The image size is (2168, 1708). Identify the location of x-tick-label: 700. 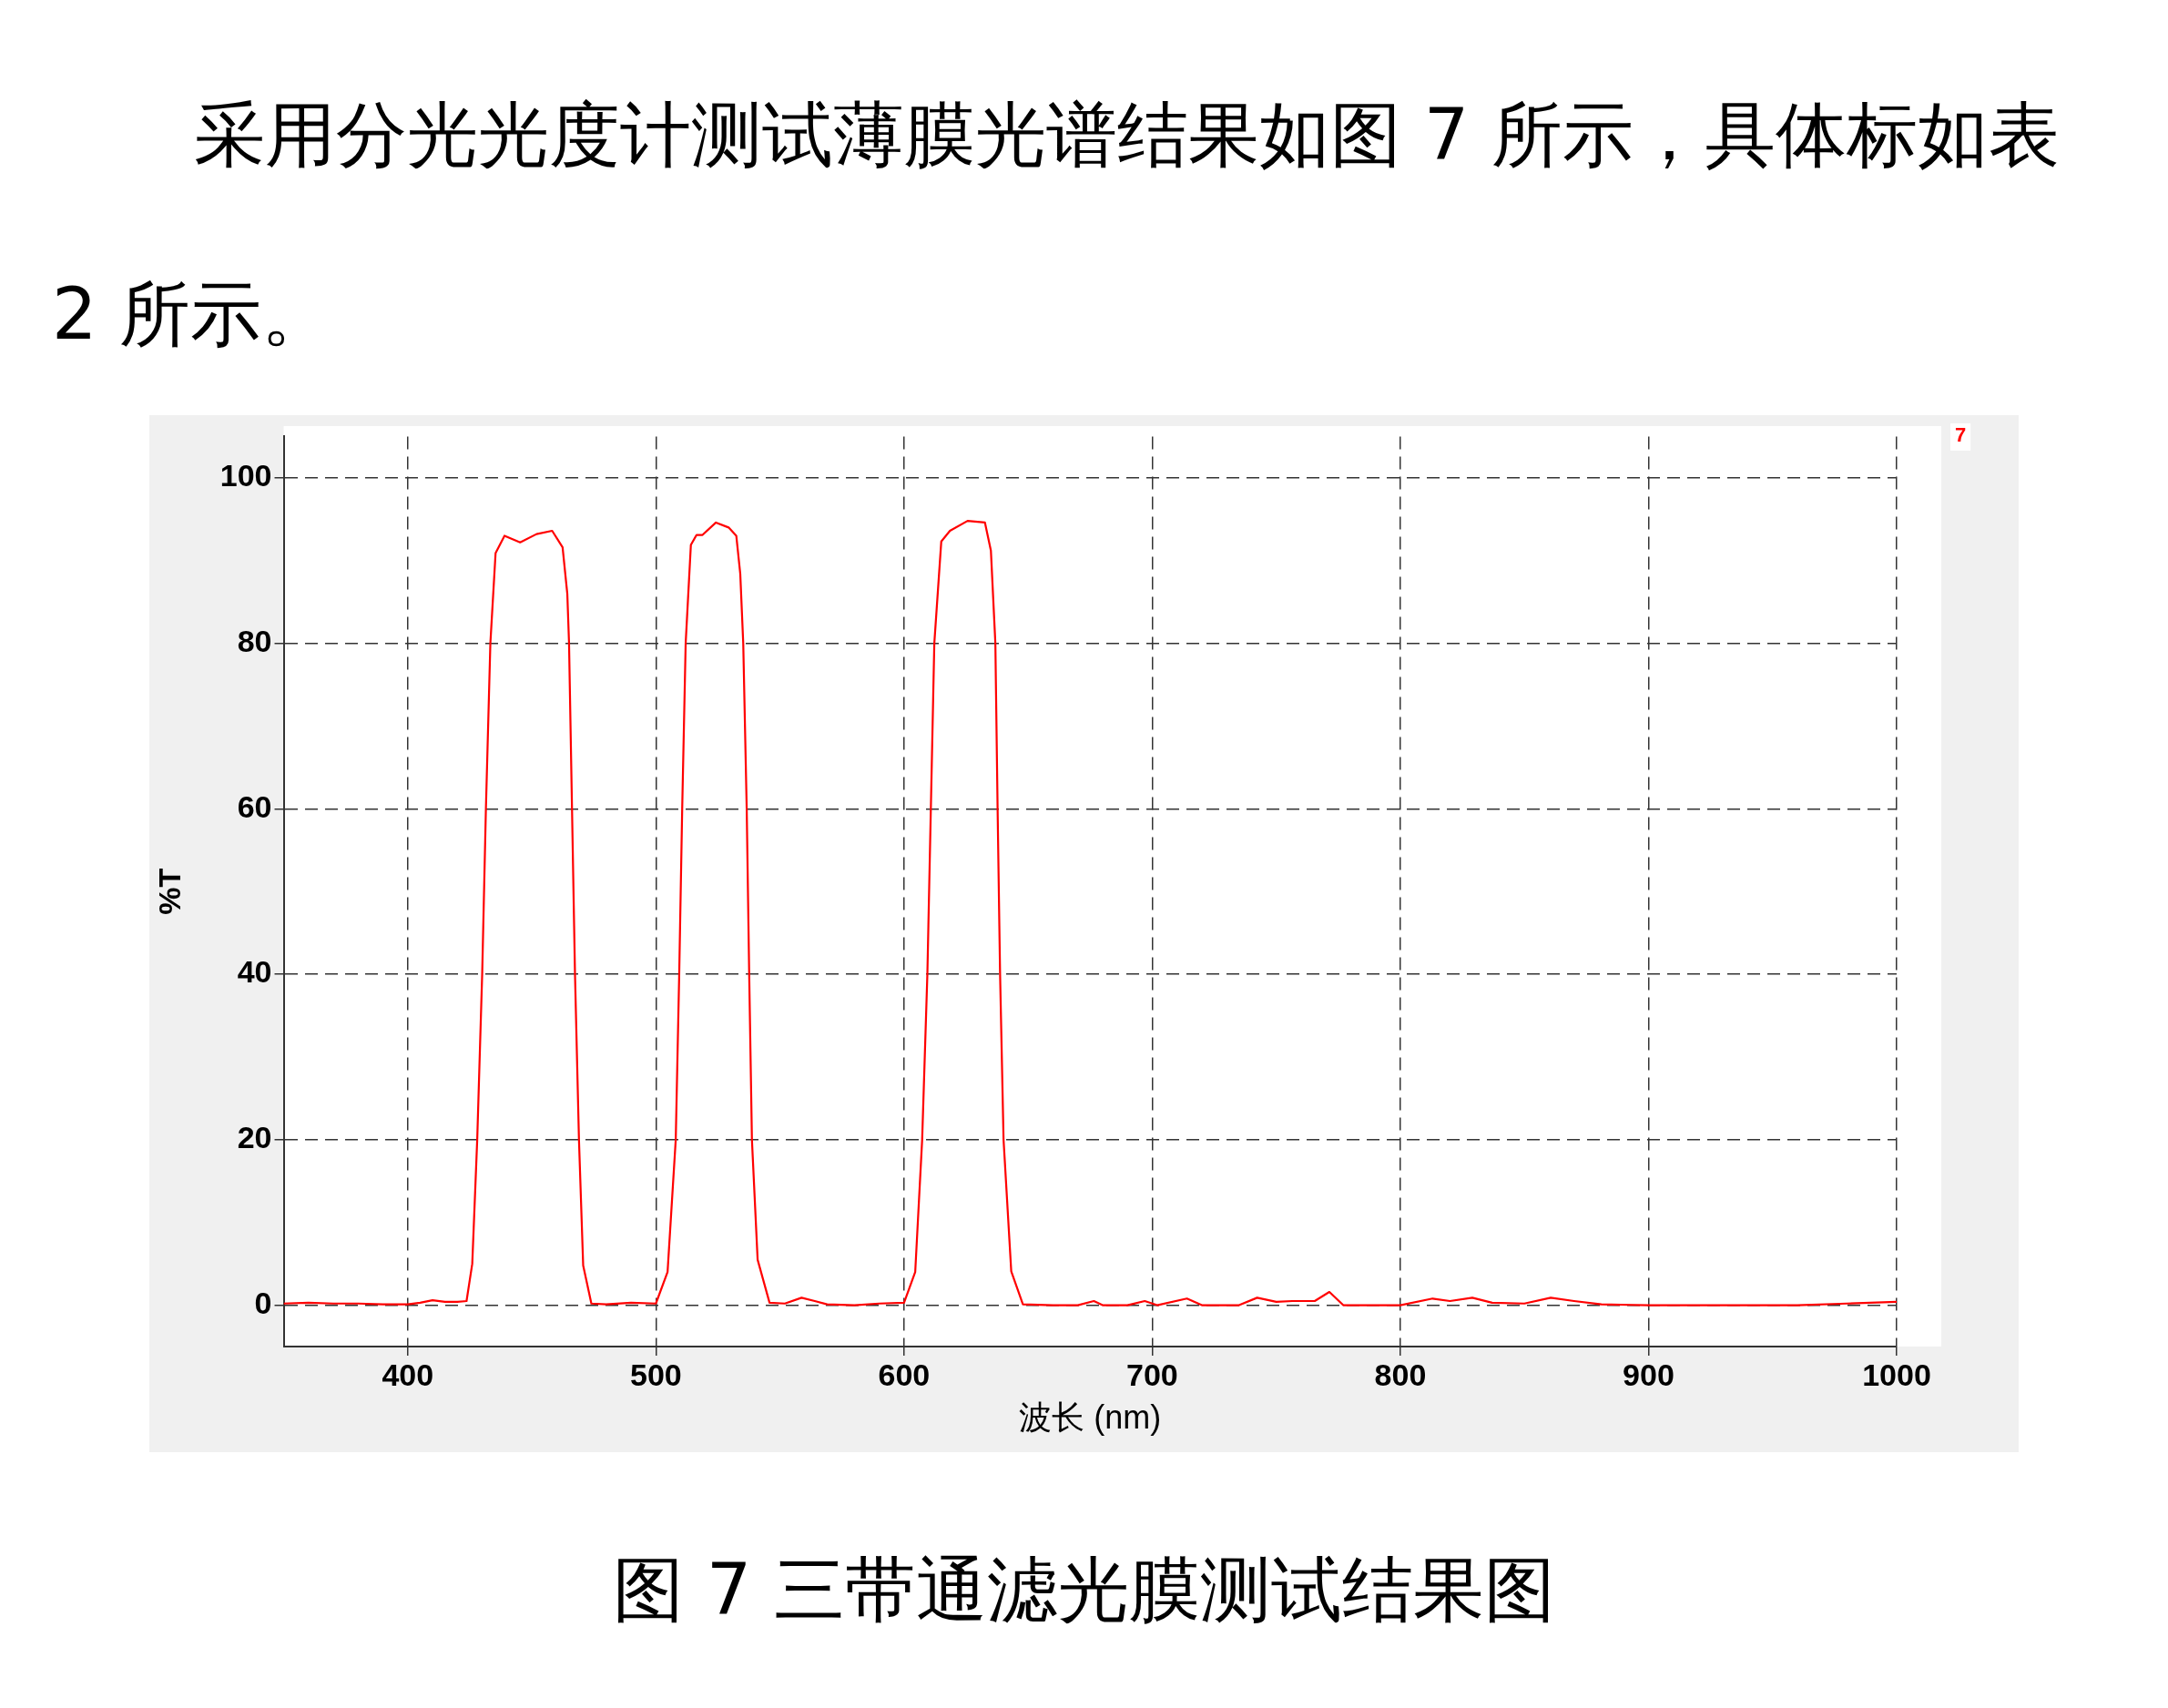
(1152, 1374).